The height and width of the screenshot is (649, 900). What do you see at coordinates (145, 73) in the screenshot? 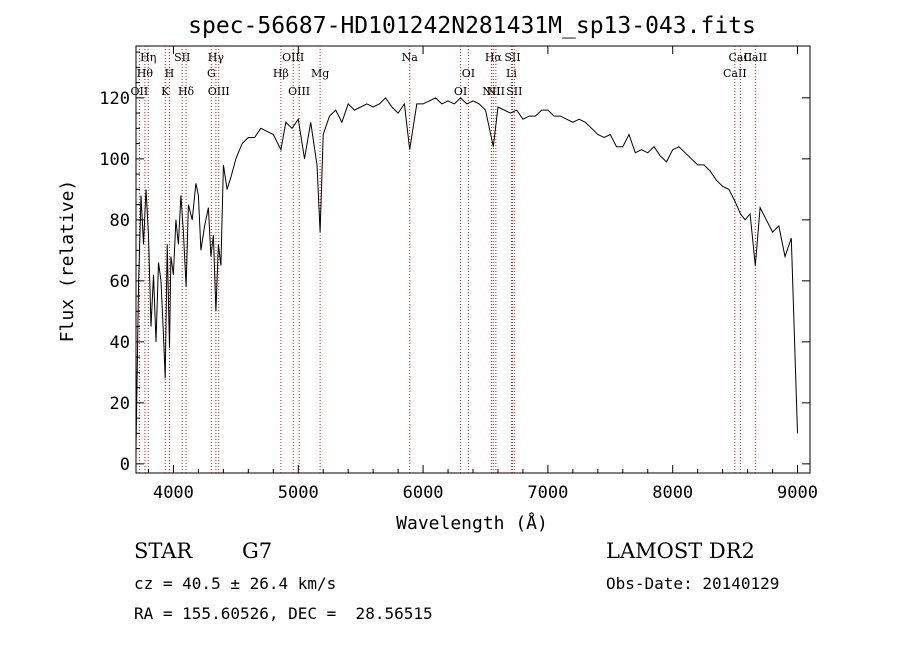
I see `line-marker-label-1: Hθ` at bounding box center [145, 73].